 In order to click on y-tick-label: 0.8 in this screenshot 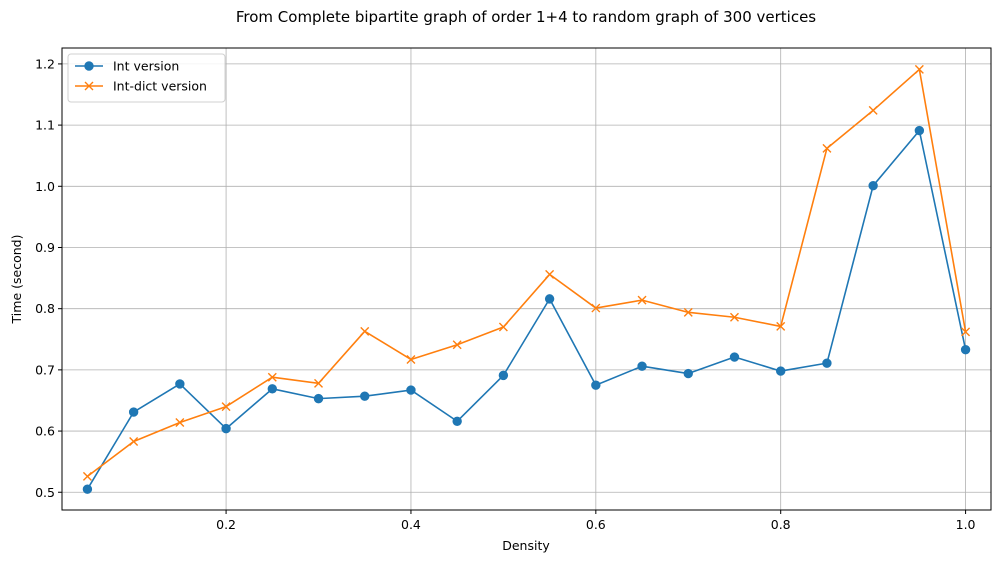, I will do `click(45, 308)`.